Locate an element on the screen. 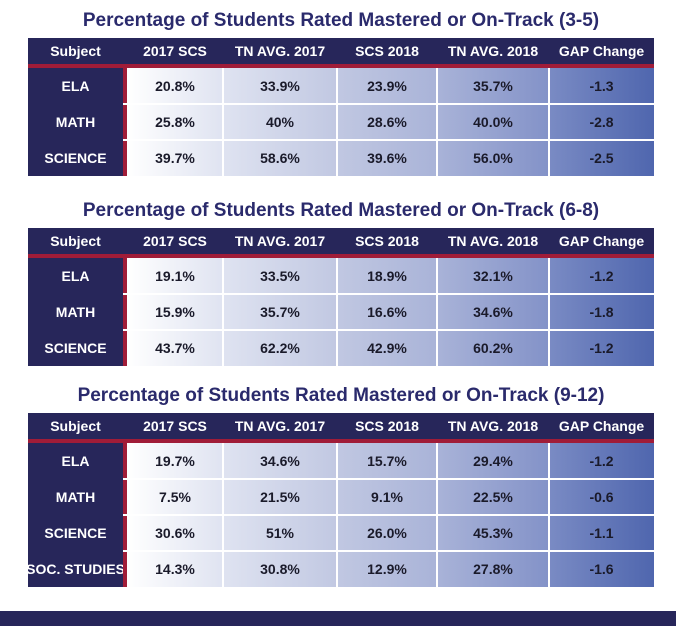 The height and width of the screenshot is (626, 676). value-cell: 14.3% is located at coordinates (175, 569).